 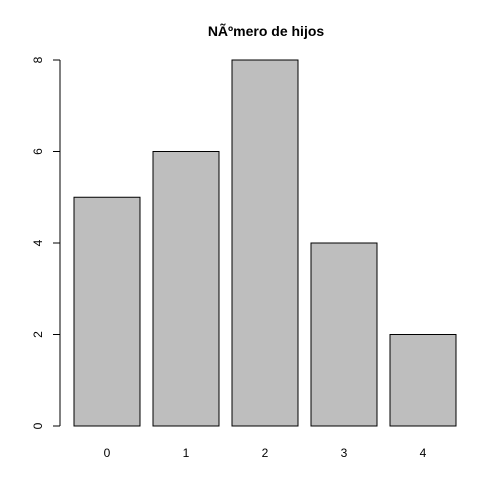 What do you see at coordinates (423, 453) in the screenshot?
I see `x-tick-label-4: 4` at bounding box center [423, 453].